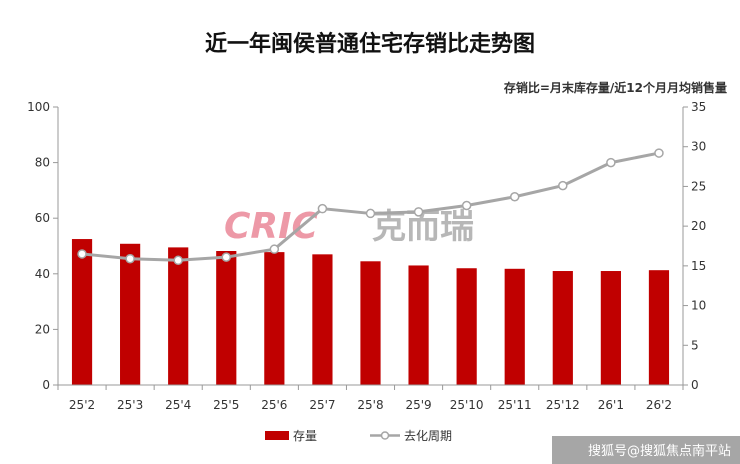  What do you see at coordinates (82, 254) in the screenshot?
I see `line-point-25'2` at bounding box center [82, 254].